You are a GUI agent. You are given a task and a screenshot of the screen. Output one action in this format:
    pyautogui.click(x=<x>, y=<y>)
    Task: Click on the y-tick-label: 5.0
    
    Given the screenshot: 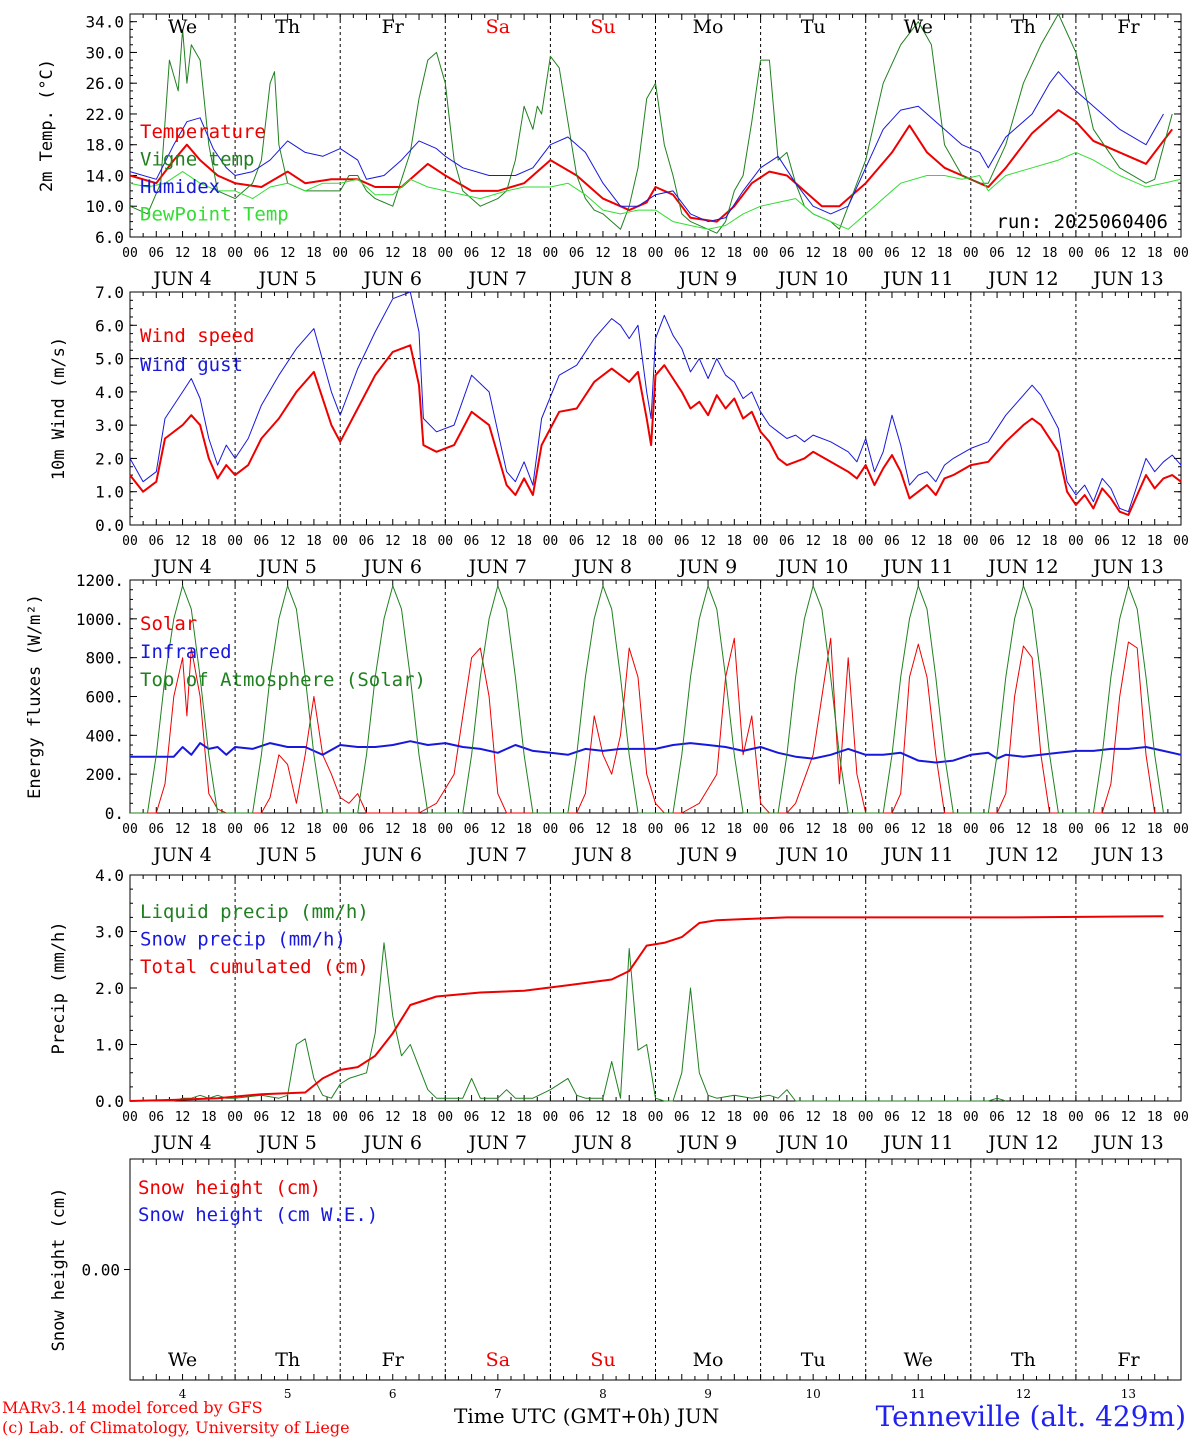 What is the action you would take?
    pyautogui.click(x=109, y=359)
    